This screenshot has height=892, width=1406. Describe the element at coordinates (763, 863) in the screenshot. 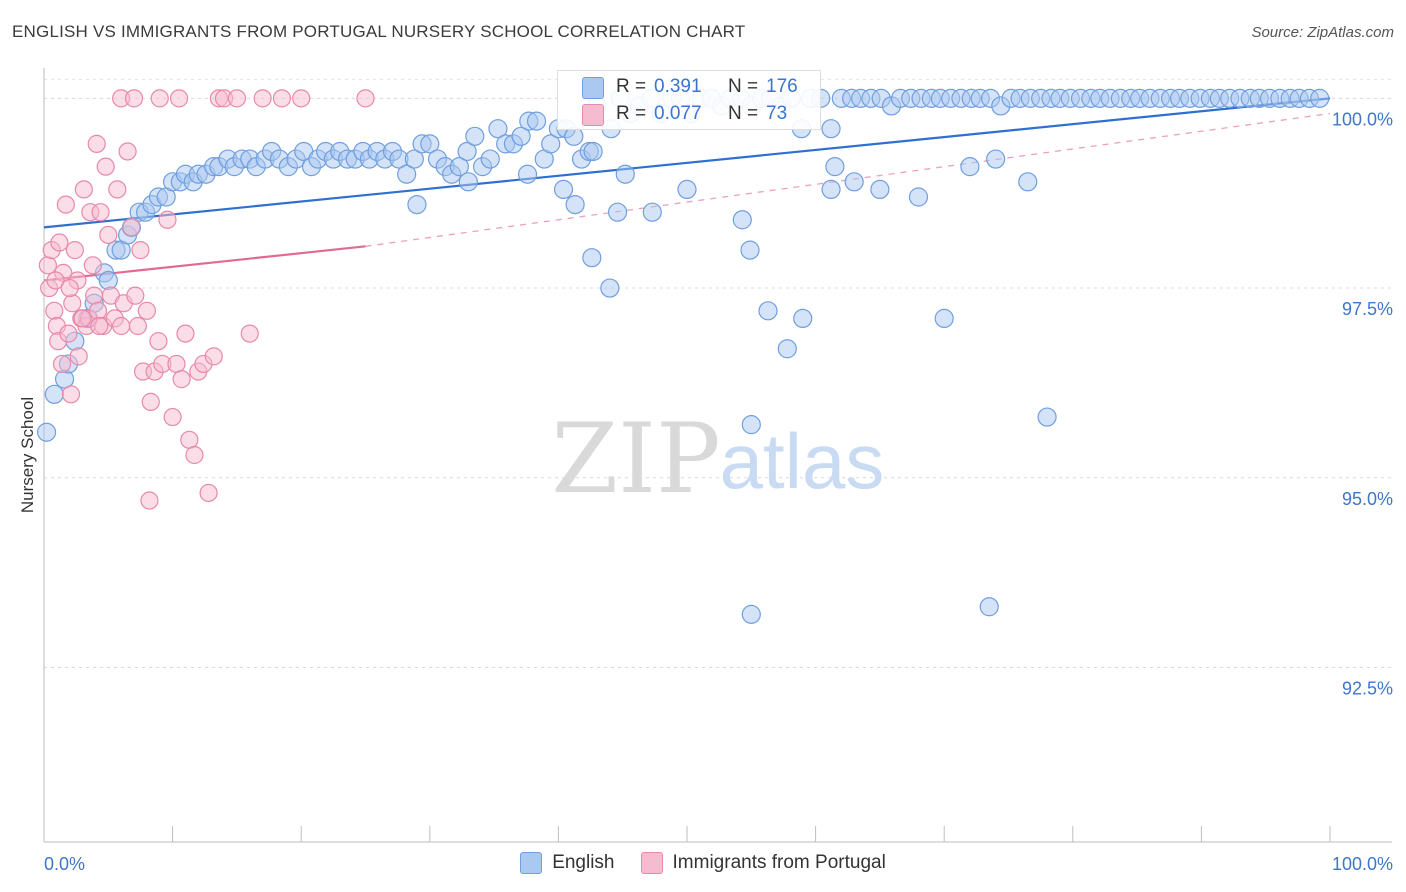

I see `legend-item-portugal: Immigrants from Portugal` at that location.